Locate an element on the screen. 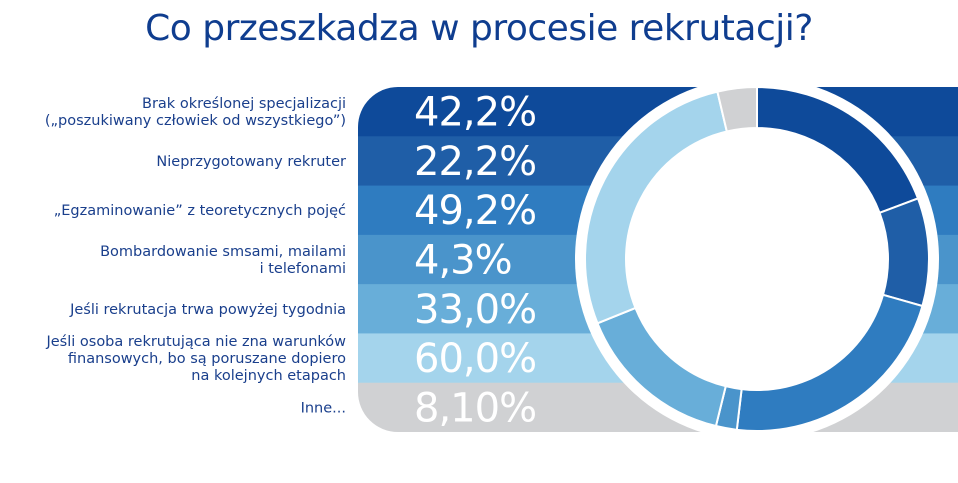 This screenshot has width=958, height=483. chart-title: Co przeszkadza w procesie rekrutacji? is located at coordinates (479, 28).